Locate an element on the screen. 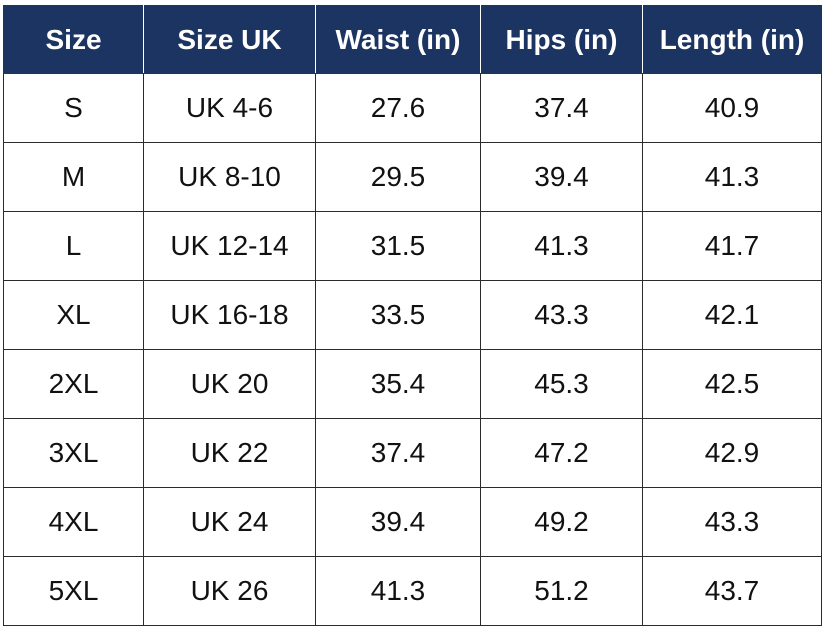 The height and width of the screenshot is (631, 826). table-cell: 40.9 is located at coordinates (732, 108).